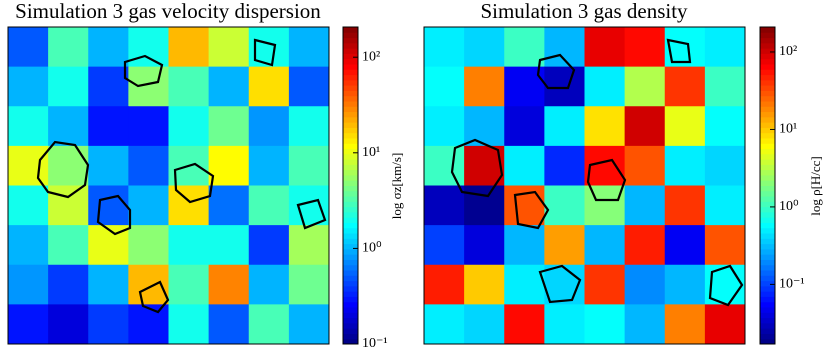 This screenshot has height=362, width=831. I want to click on chart-title: Simulation 3 gas velocity dispersion, so click(168, 11).